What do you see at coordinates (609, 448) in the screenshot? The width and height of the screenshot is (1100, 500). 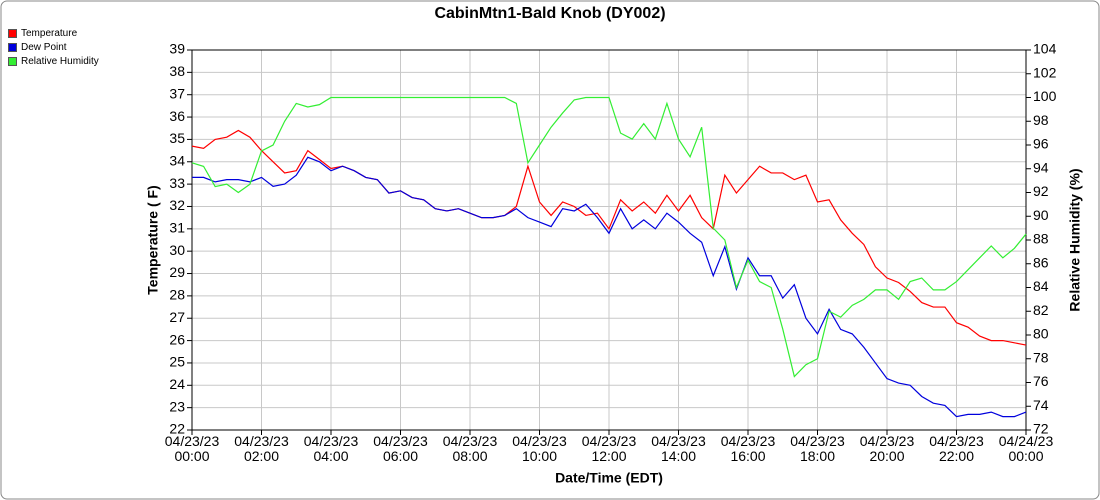 I see `x-tick-label: 04/23/23 12:00` at bounding box center [609, 448].